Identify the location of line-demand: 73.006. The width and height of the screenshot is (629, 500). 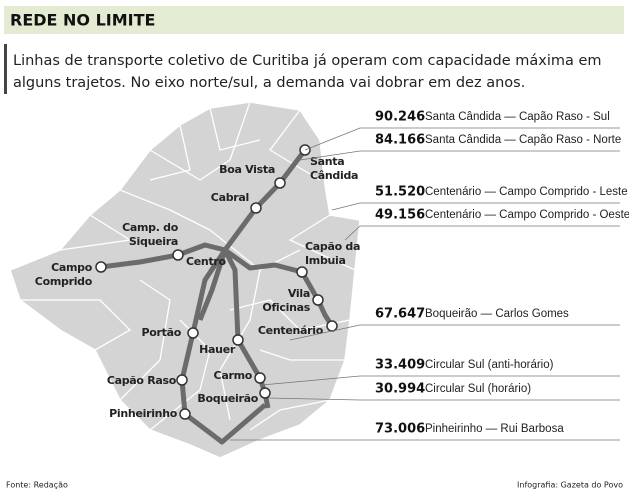
(400, 429).